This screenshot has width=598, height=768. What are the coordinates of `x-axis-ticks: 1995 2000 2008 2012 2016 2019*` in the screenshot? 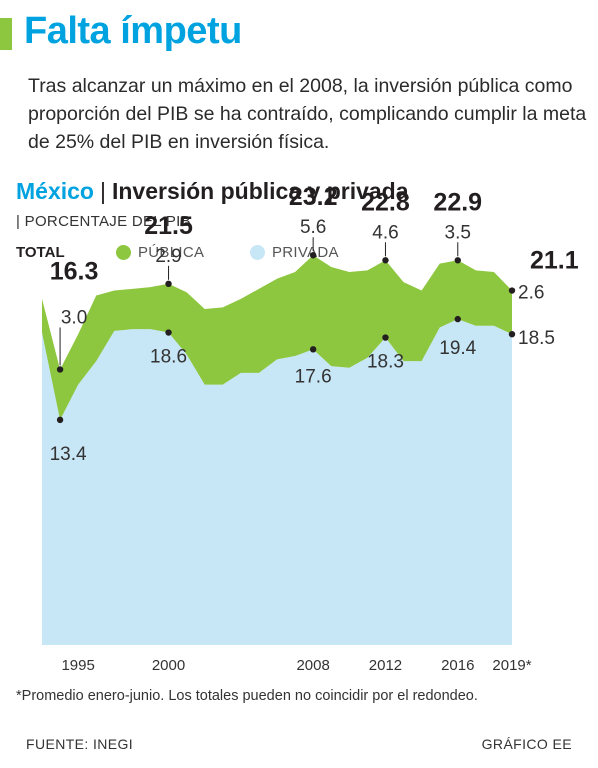 It's located at (296, 665).